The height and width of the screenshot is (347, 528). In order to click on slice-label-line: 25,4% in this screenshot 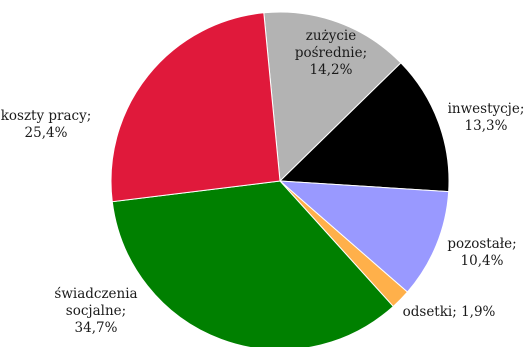, I will do `click(46, 133)`.